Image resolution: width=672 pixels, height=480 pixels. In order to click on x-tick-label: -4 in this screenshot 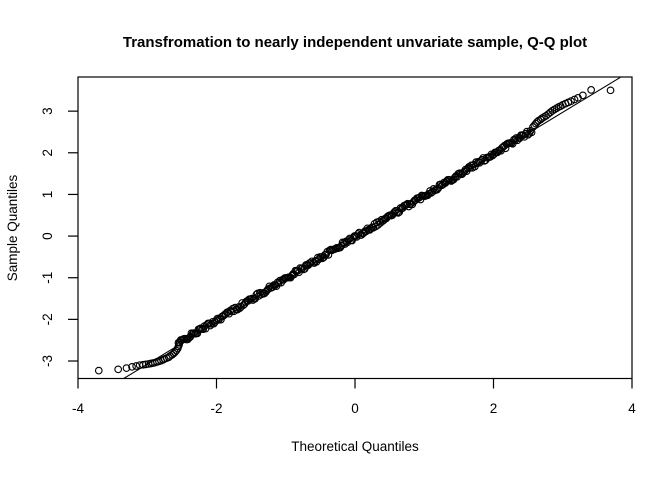, I will do `click(78, 408)`.